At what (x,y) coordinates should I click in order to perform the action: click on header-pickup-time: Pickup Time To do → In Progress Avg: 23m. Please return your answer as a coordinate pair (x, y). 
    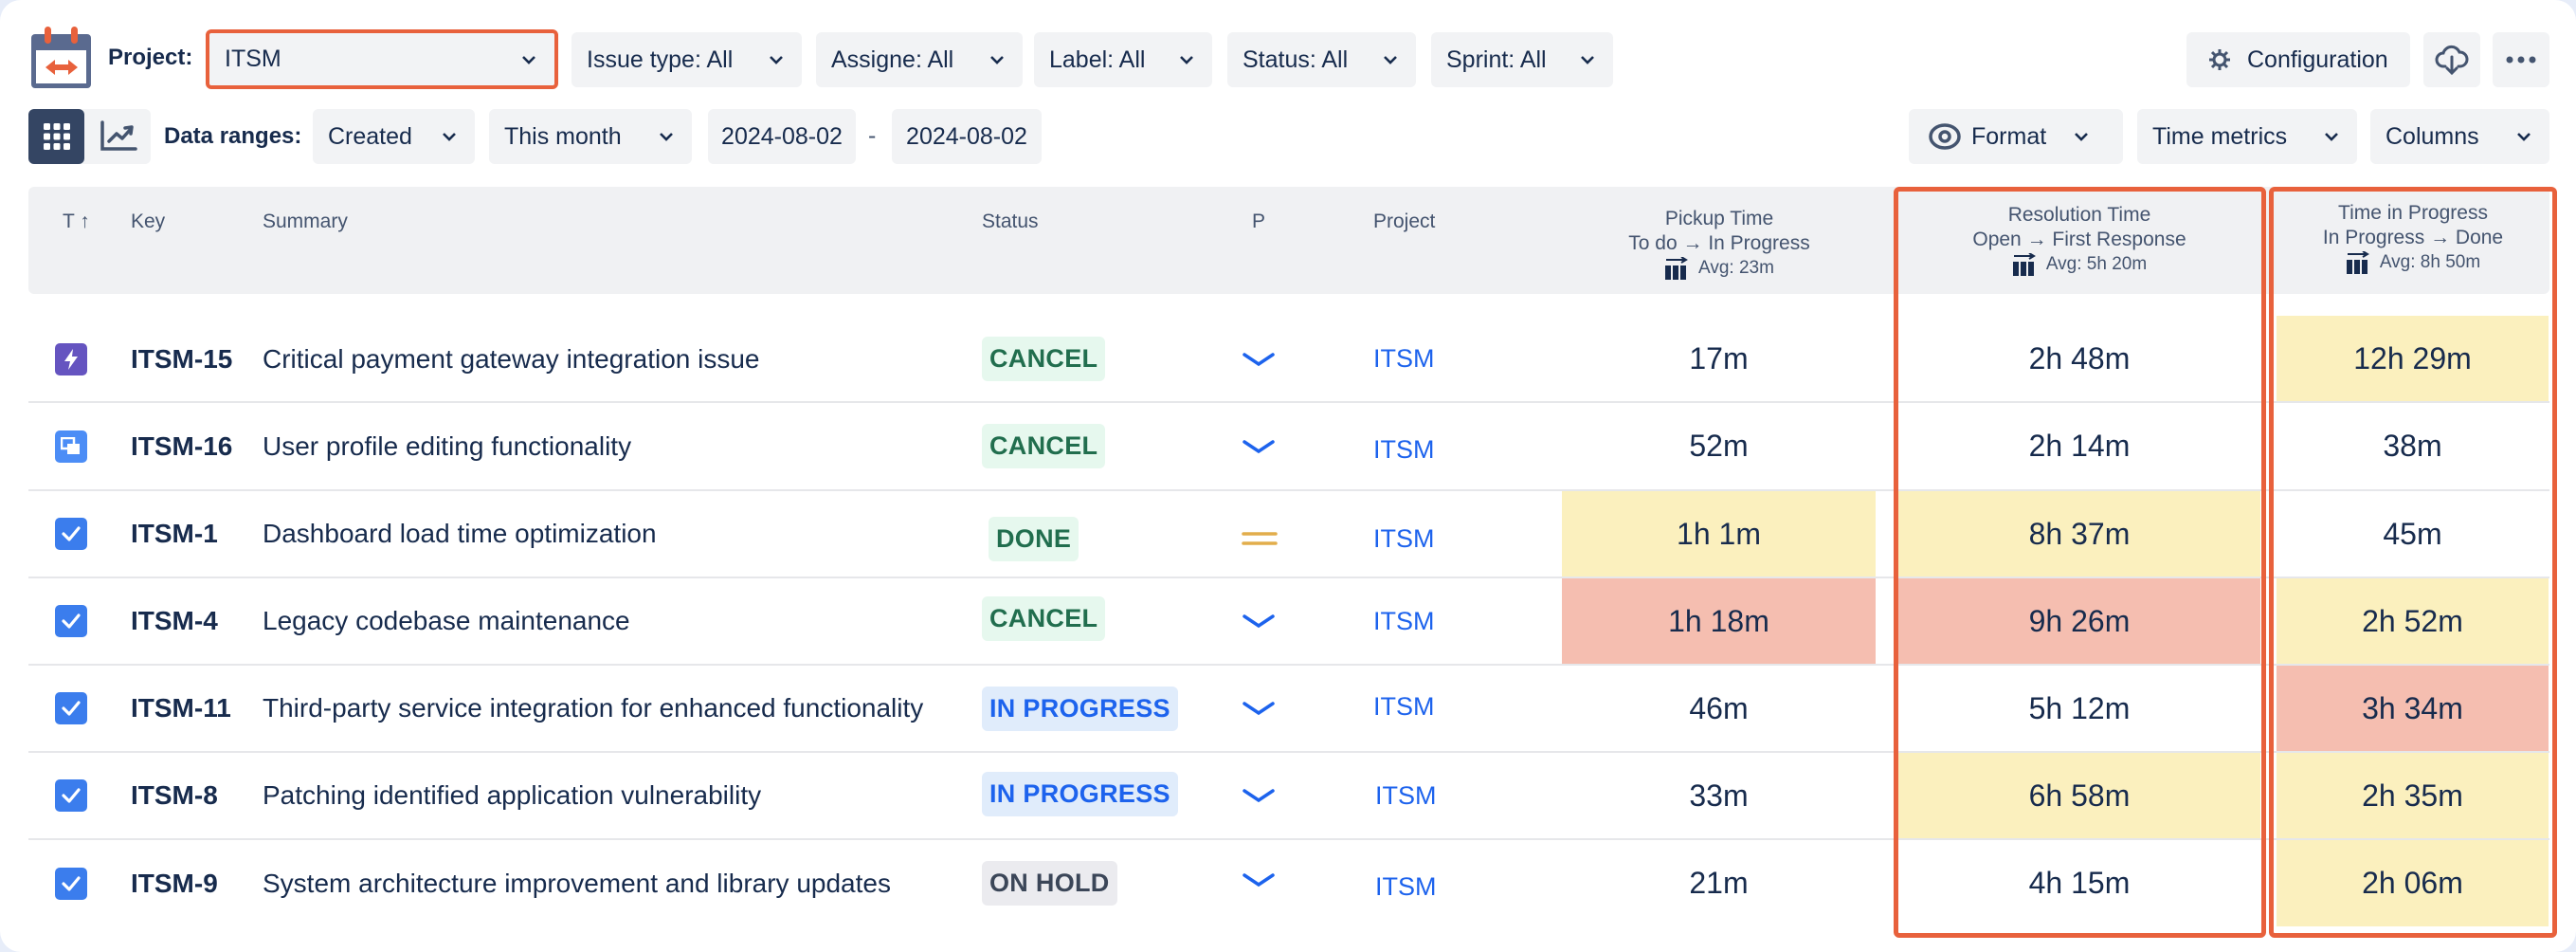
    Looking at the image, I should click on (1719, 247).